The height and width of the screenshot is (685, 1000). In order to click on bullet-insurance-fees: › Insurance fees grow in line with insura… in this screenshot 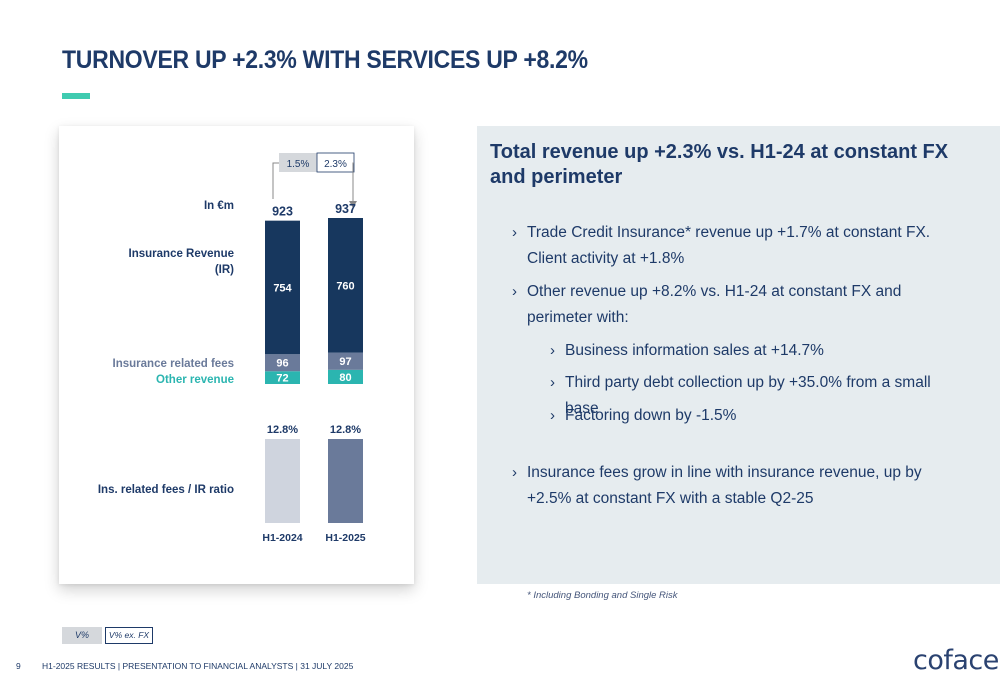, I will do `click(739, 486)`.